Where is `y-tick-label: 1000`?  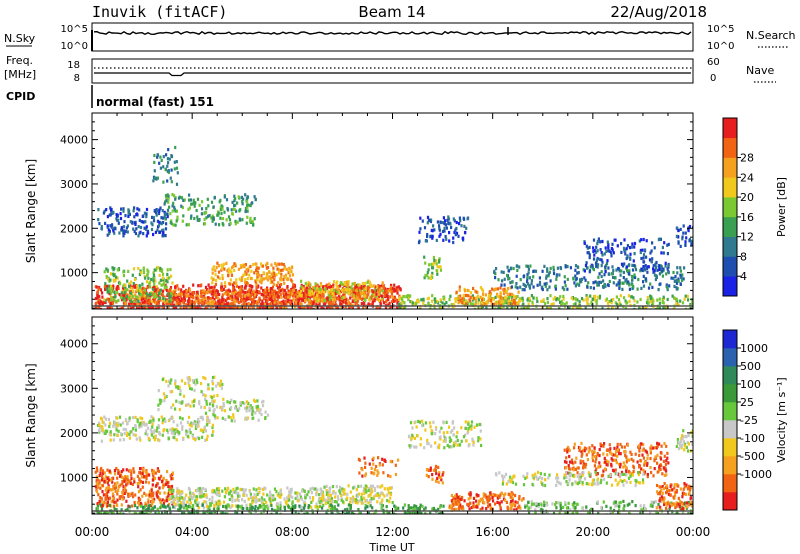 y-tick-label: 1000 is located at coordinates (74, 273).